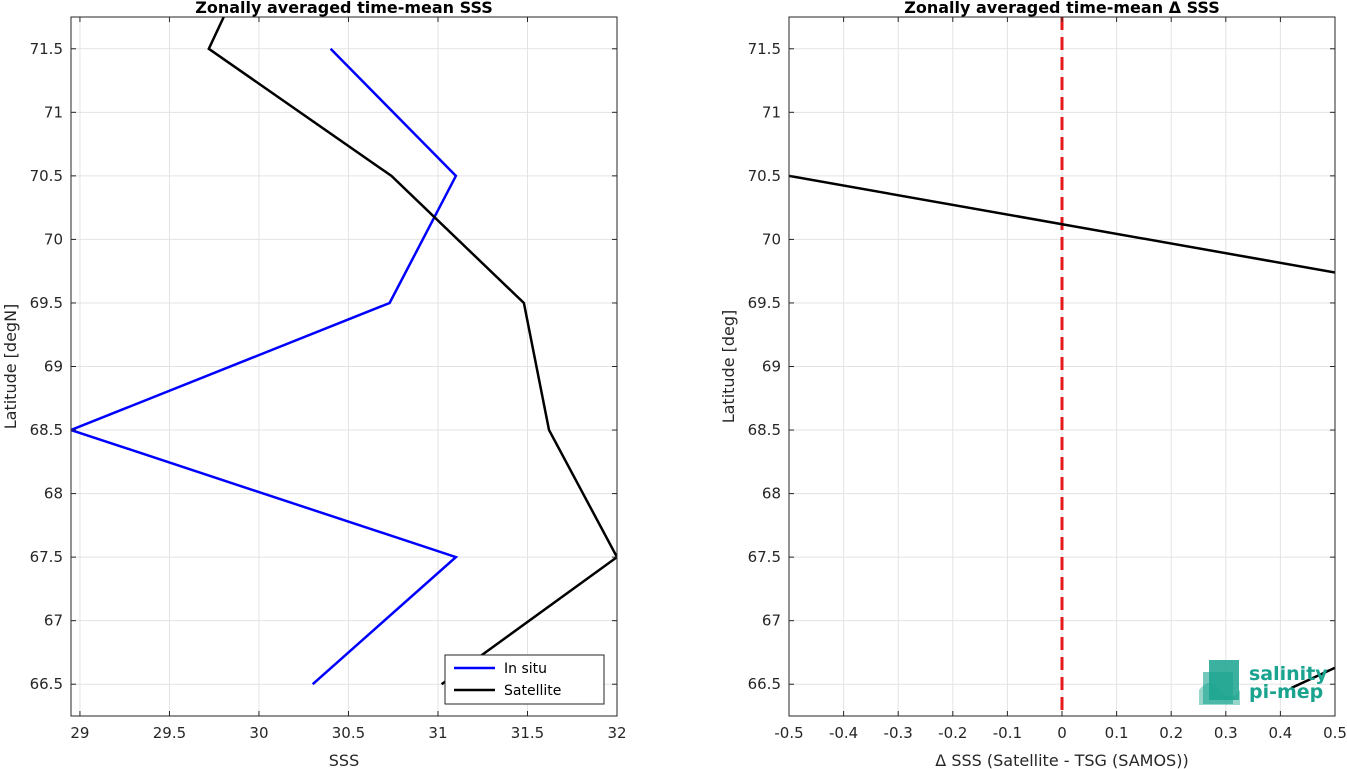 The image size is (1347, 769). I want to click on x-axis-label: SSS, so click(344, 760).